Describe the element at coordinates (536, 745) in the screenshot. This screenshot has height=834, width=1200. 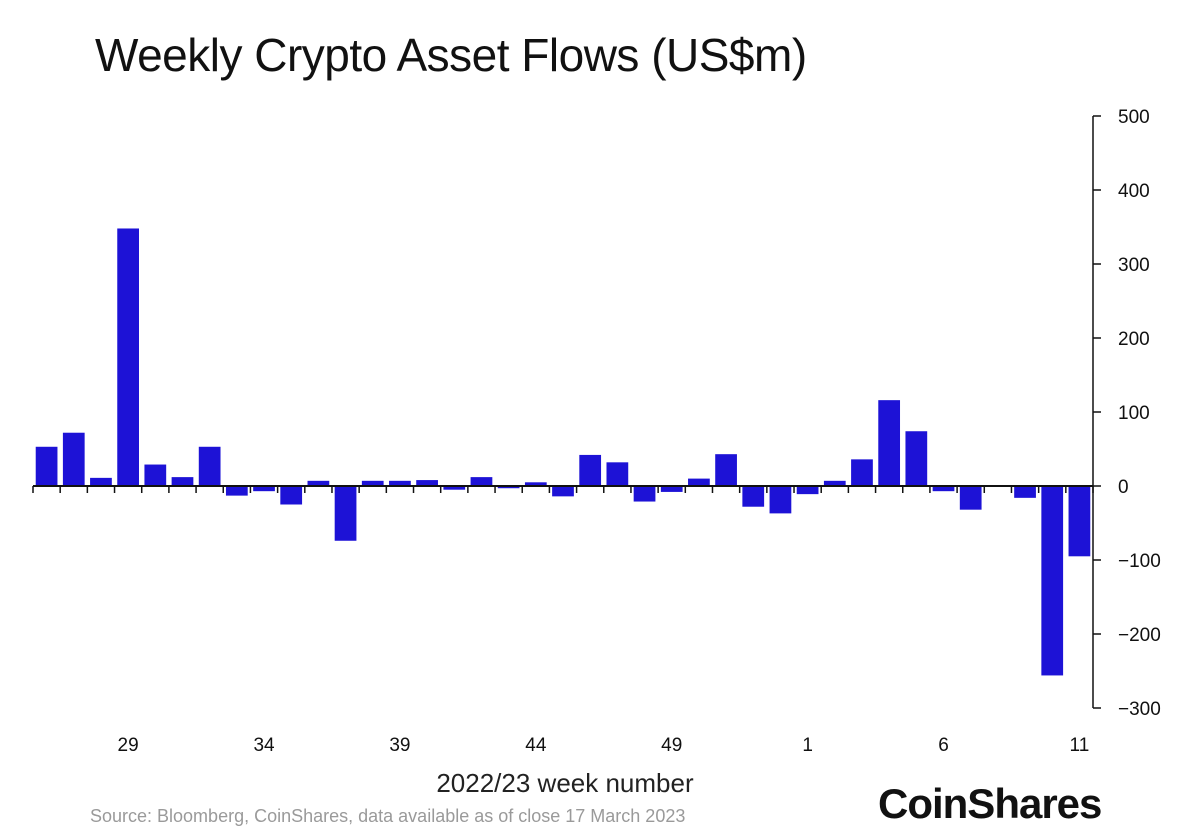
I see `x-tick-label: 44` at that location.